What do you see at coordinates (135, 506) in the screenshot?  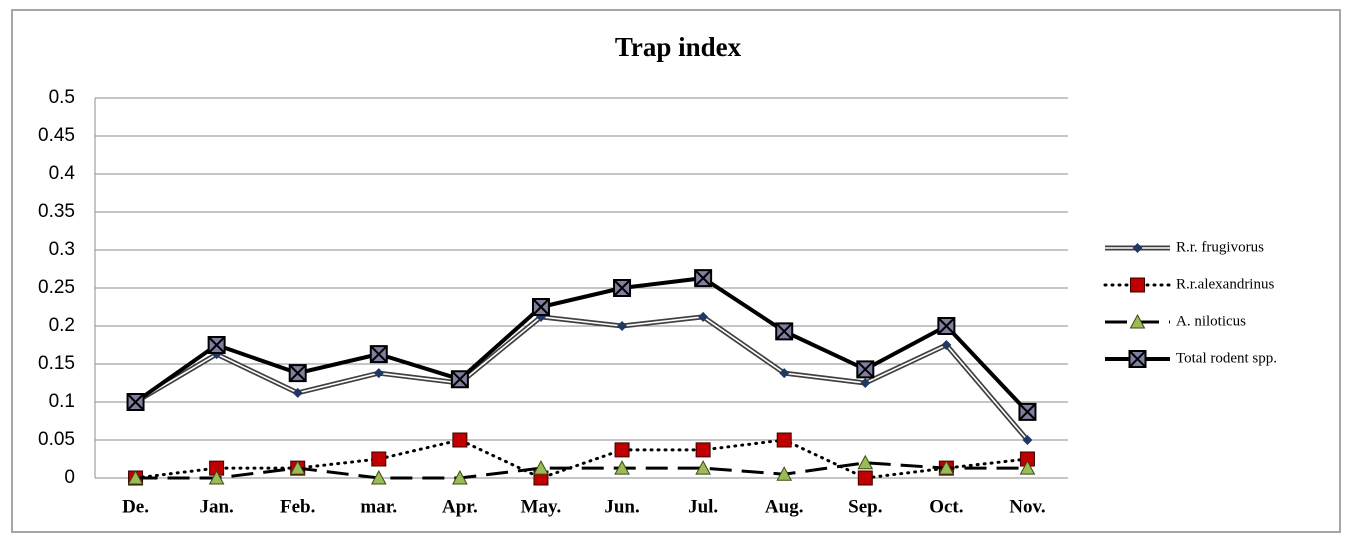 I see `x-tick-label: De.` at bounding box center [135, 506].